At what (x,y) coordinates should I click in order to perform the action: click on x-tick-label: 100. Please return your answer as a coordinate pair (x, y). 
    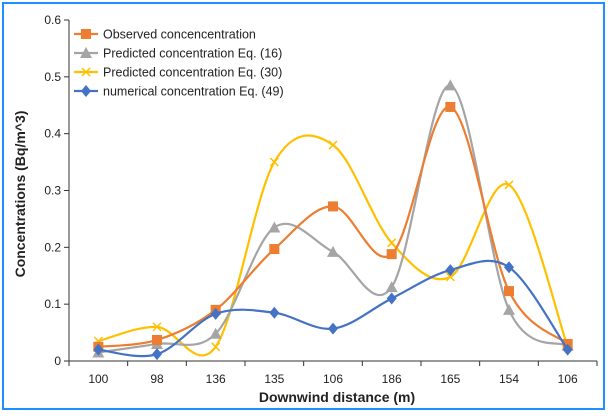
    Looking at the image, I should click on (98, 379).